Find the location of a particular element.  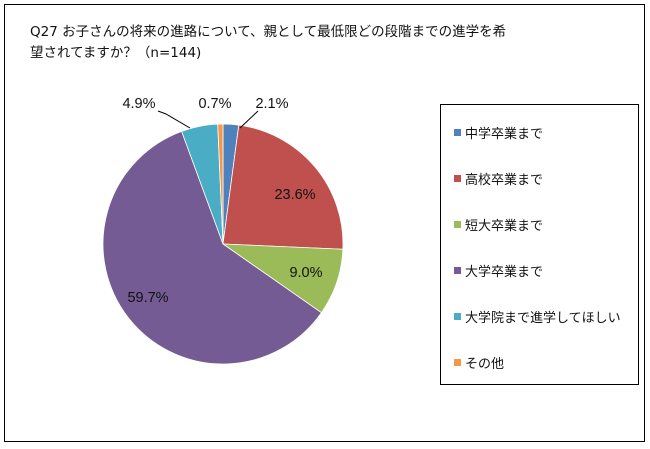

slice-university-label: 59.7% is located at coordinates (147, 298).